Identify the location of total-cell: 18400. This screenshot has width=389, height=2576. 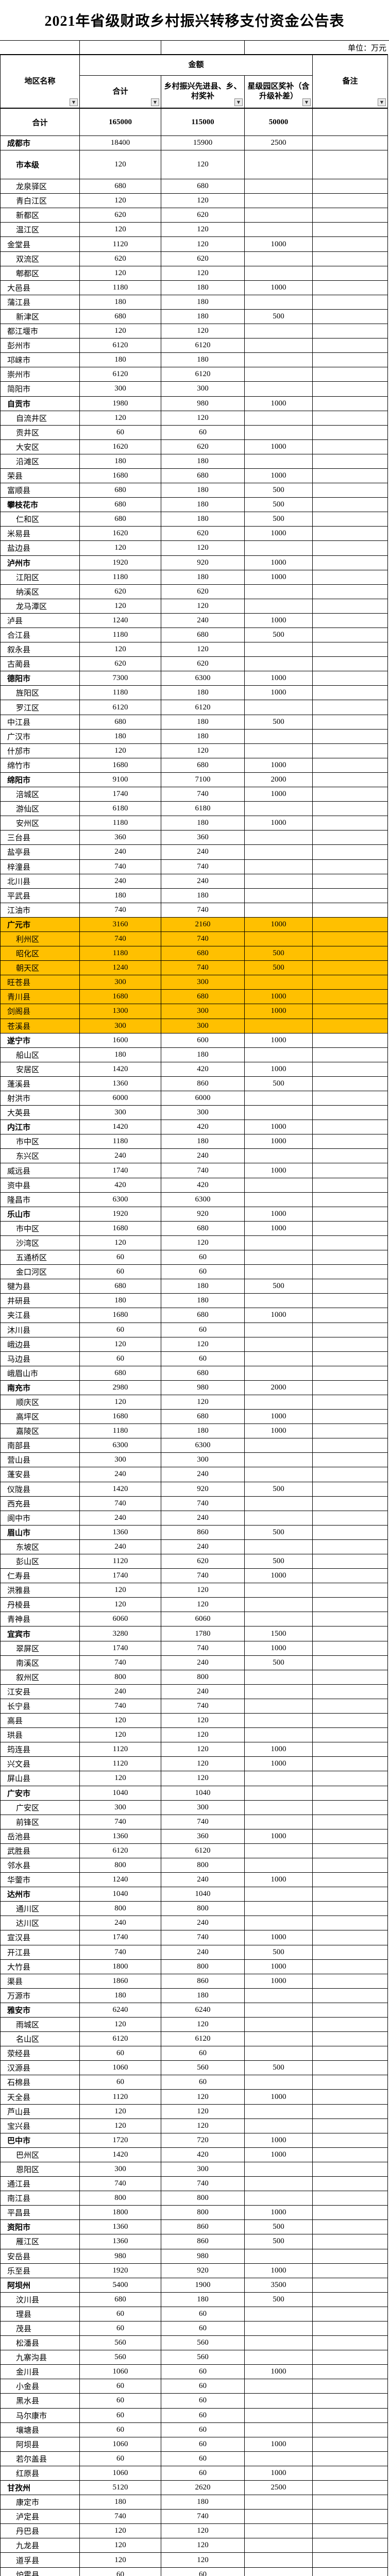
(120, 143).